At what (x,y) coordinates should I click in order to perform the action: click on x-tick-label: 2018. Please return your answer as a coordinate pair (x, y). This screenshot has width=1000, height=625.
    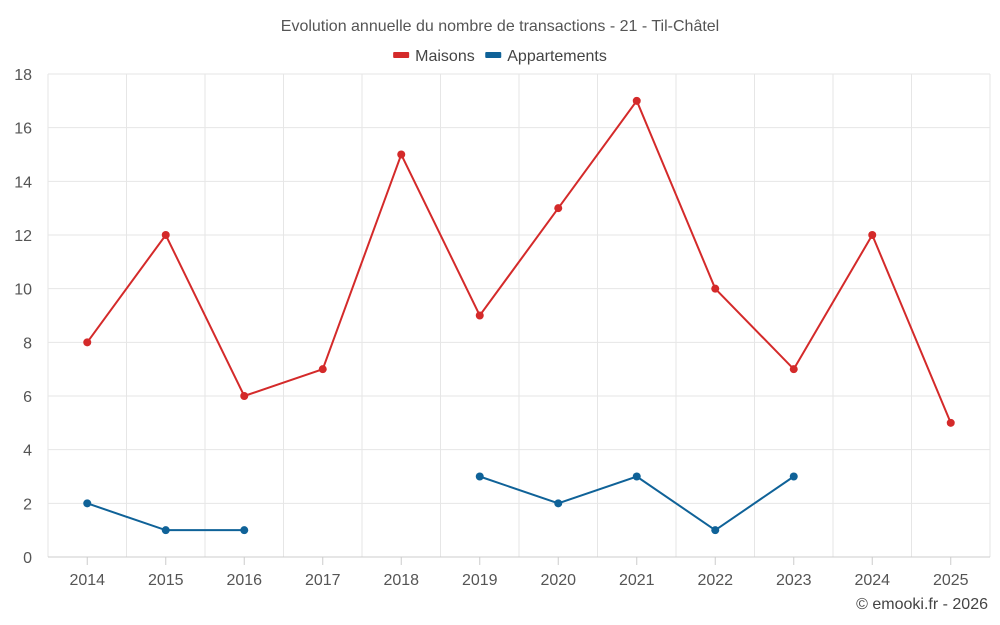
    Looking at the image, I should click on (401, 580).